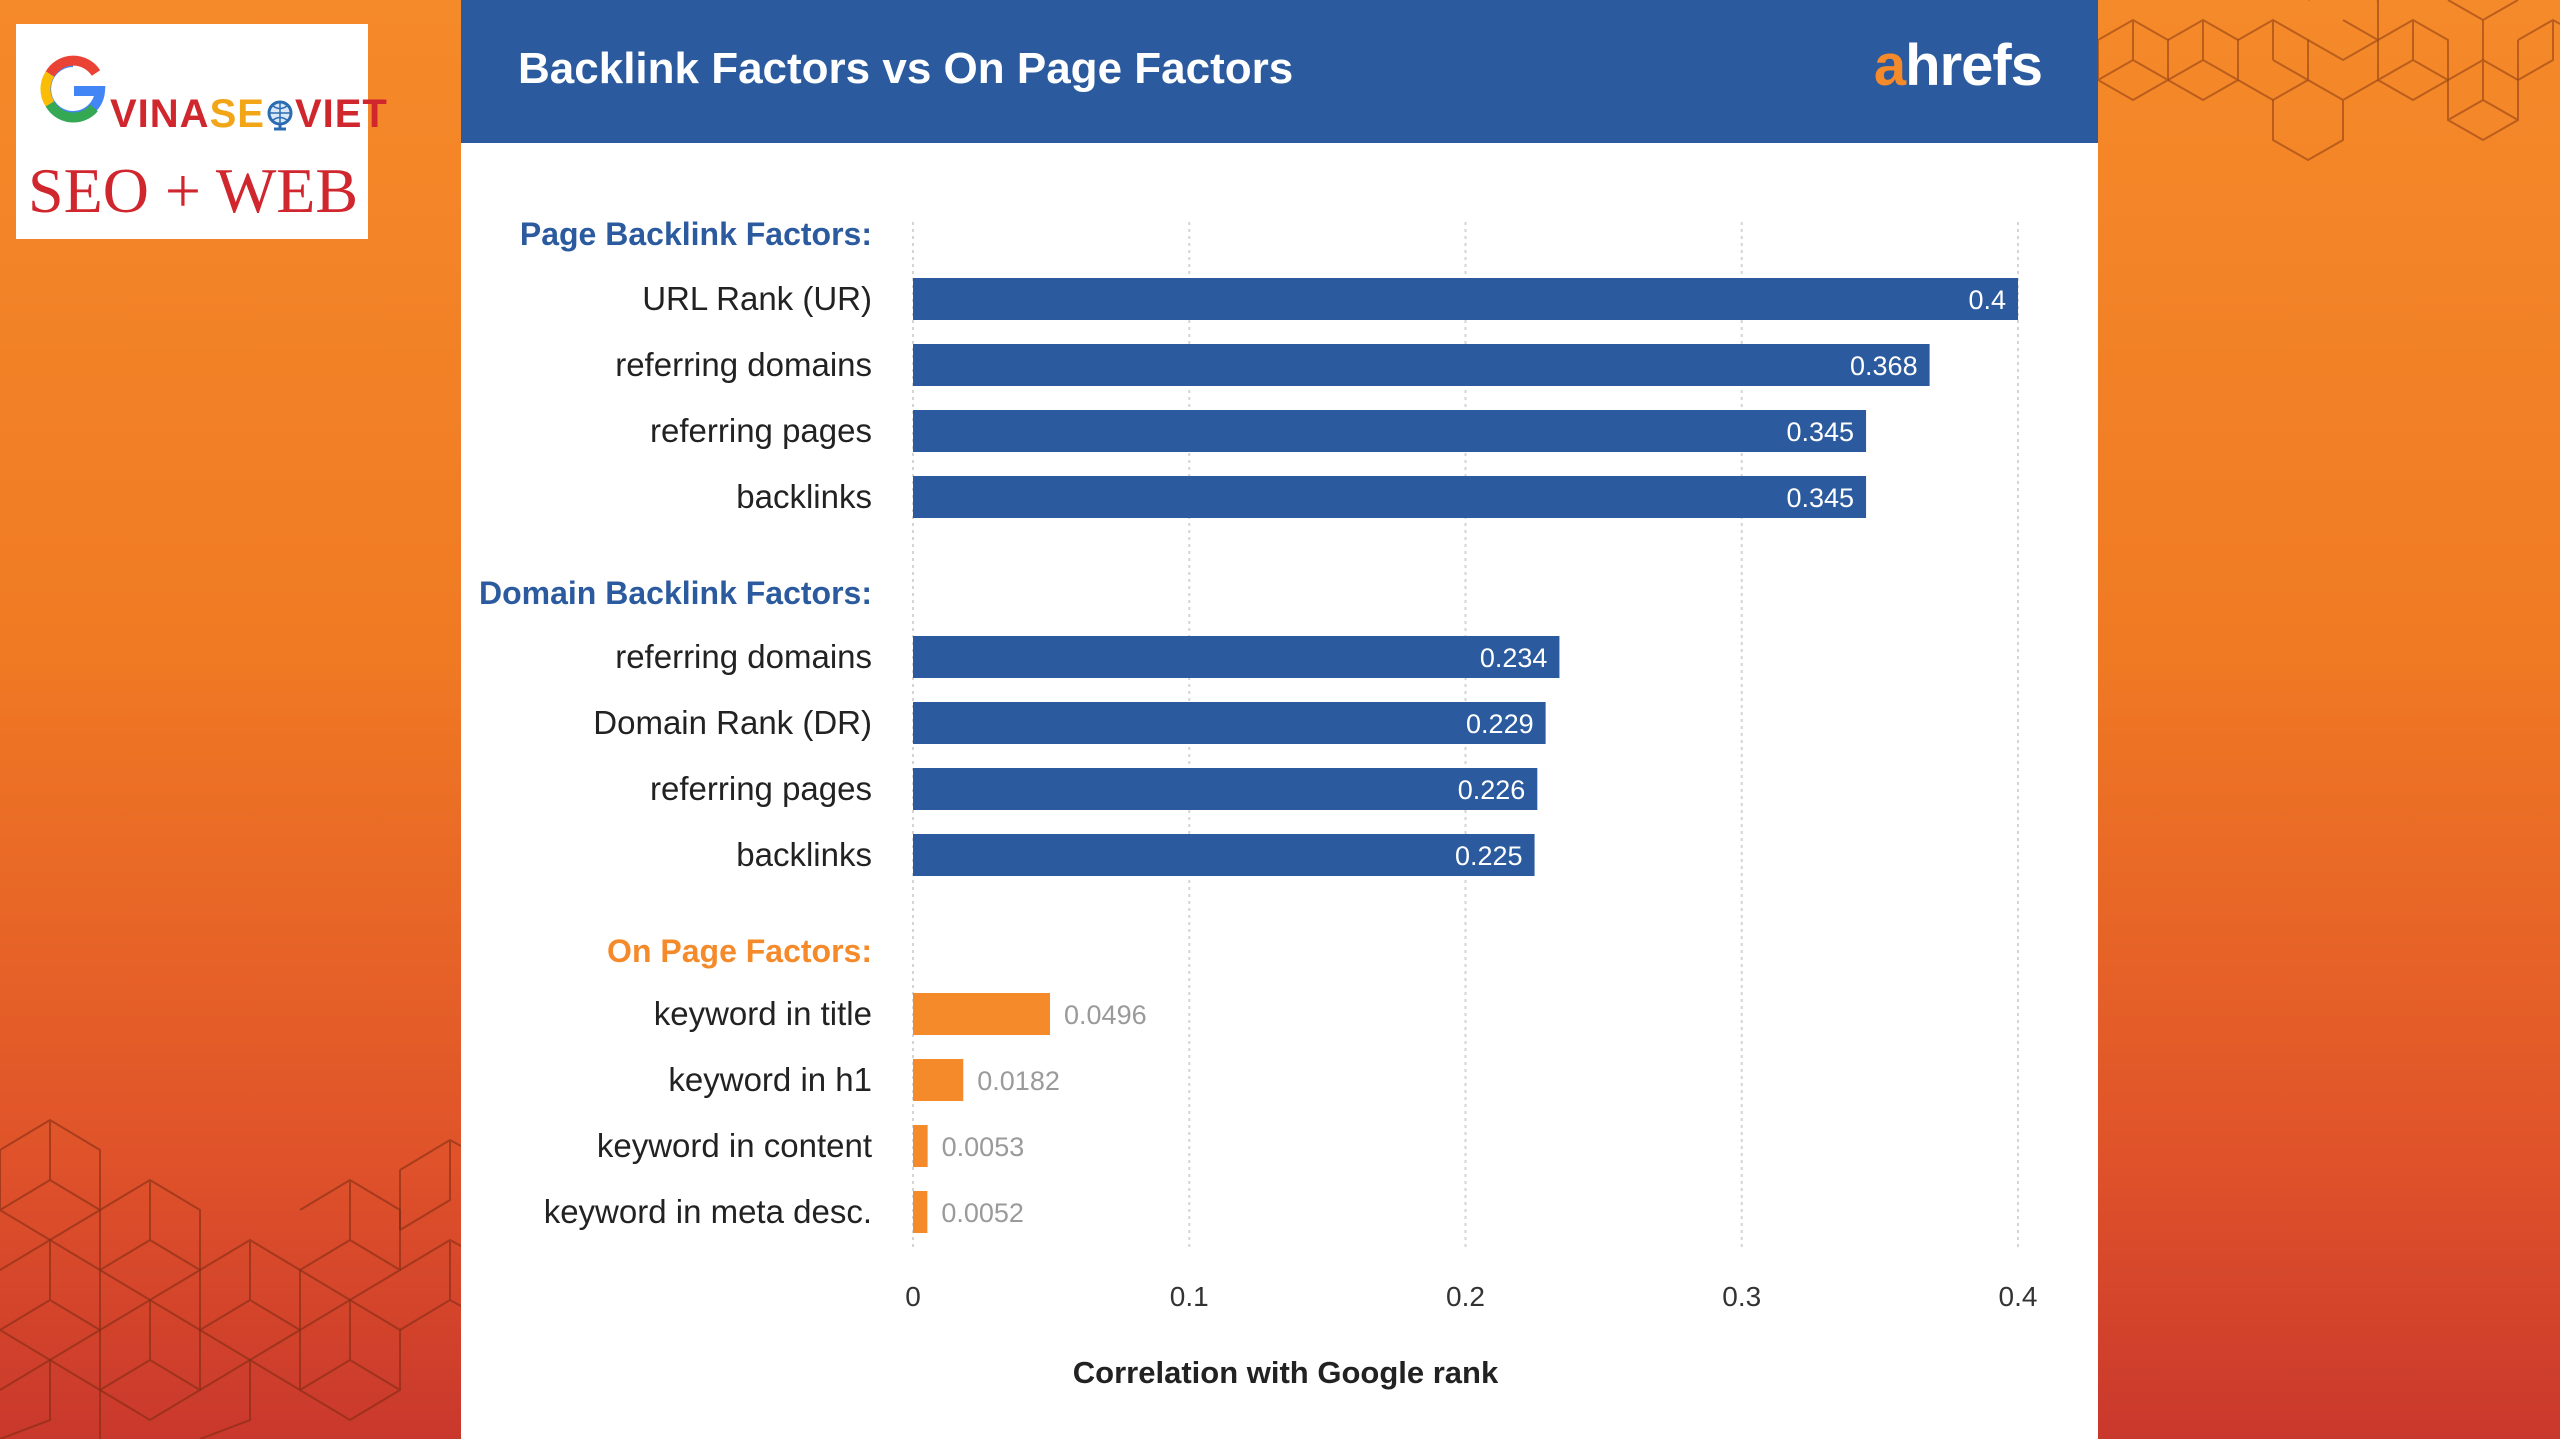  Describe the element at coordinates (675, 593) in the screenshot. I see `group-heading-2: Domain Backlink Factors:` at that location.